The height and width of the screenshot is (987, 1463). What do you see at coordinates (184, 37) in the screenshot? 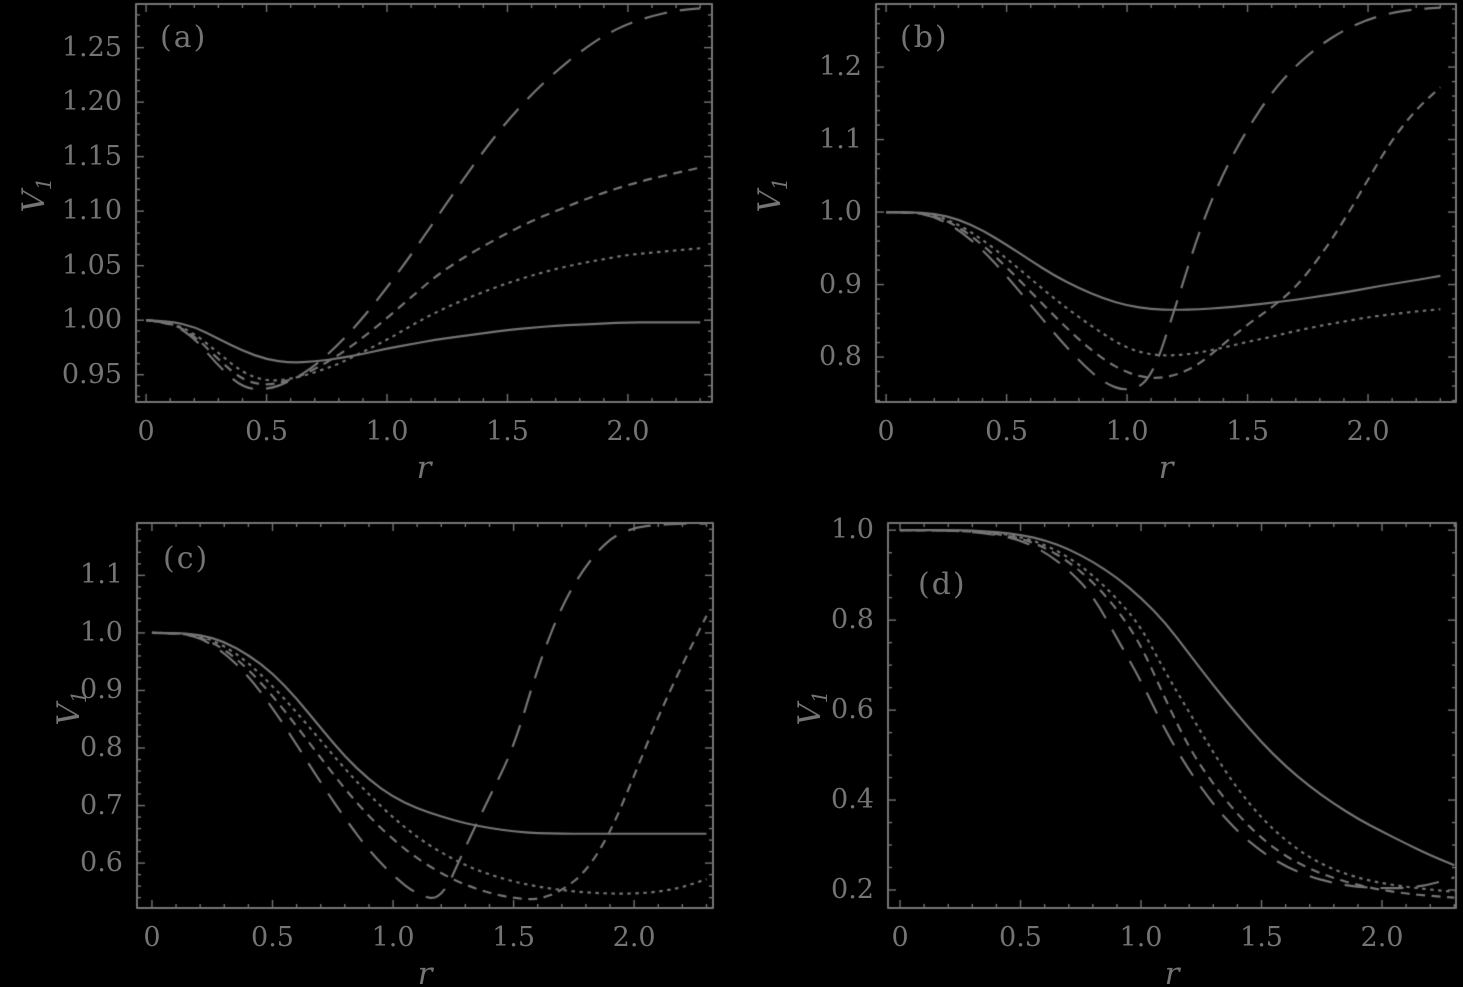
I see `panel-letter-a: (a)` at bounding box center [184, 37].